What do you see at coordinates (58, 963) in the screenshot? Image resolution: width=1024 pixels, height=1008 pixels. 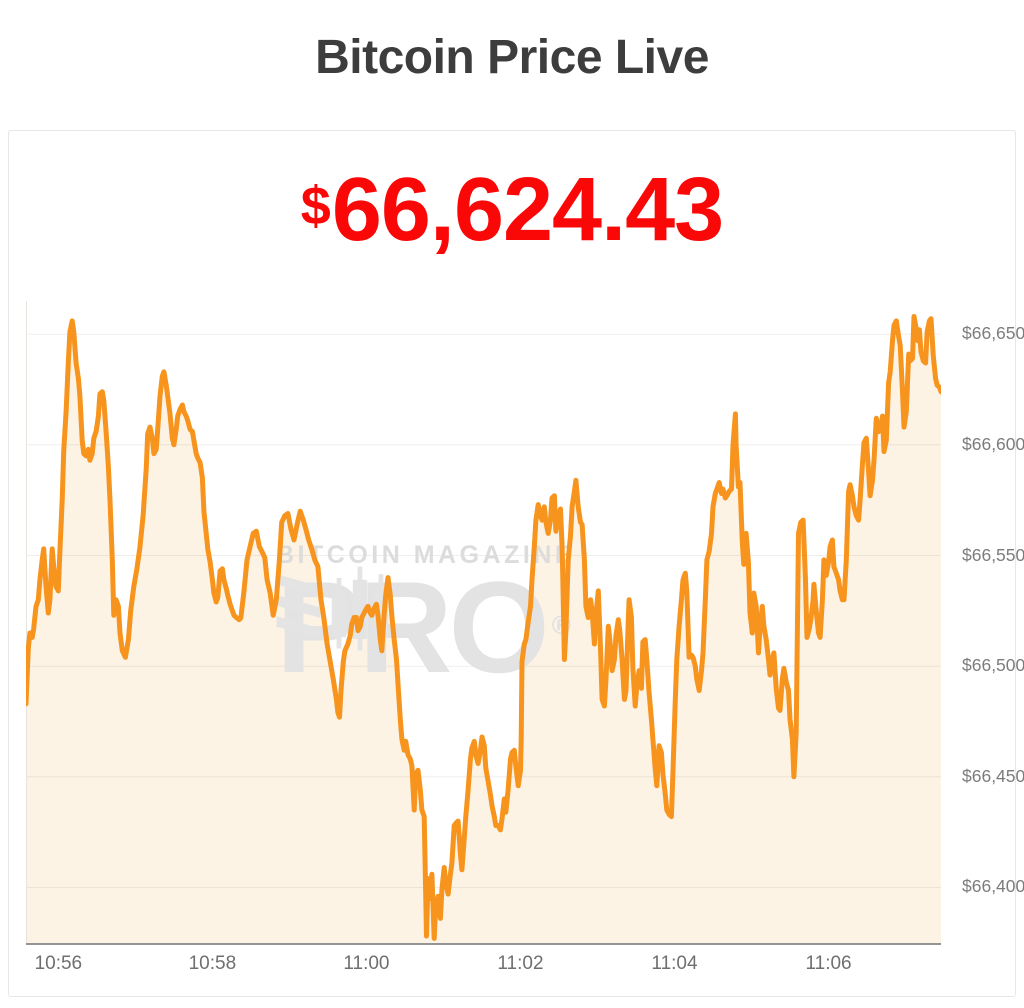 I see `x-tick-label: 10:56` at bounding box center [58, 963].